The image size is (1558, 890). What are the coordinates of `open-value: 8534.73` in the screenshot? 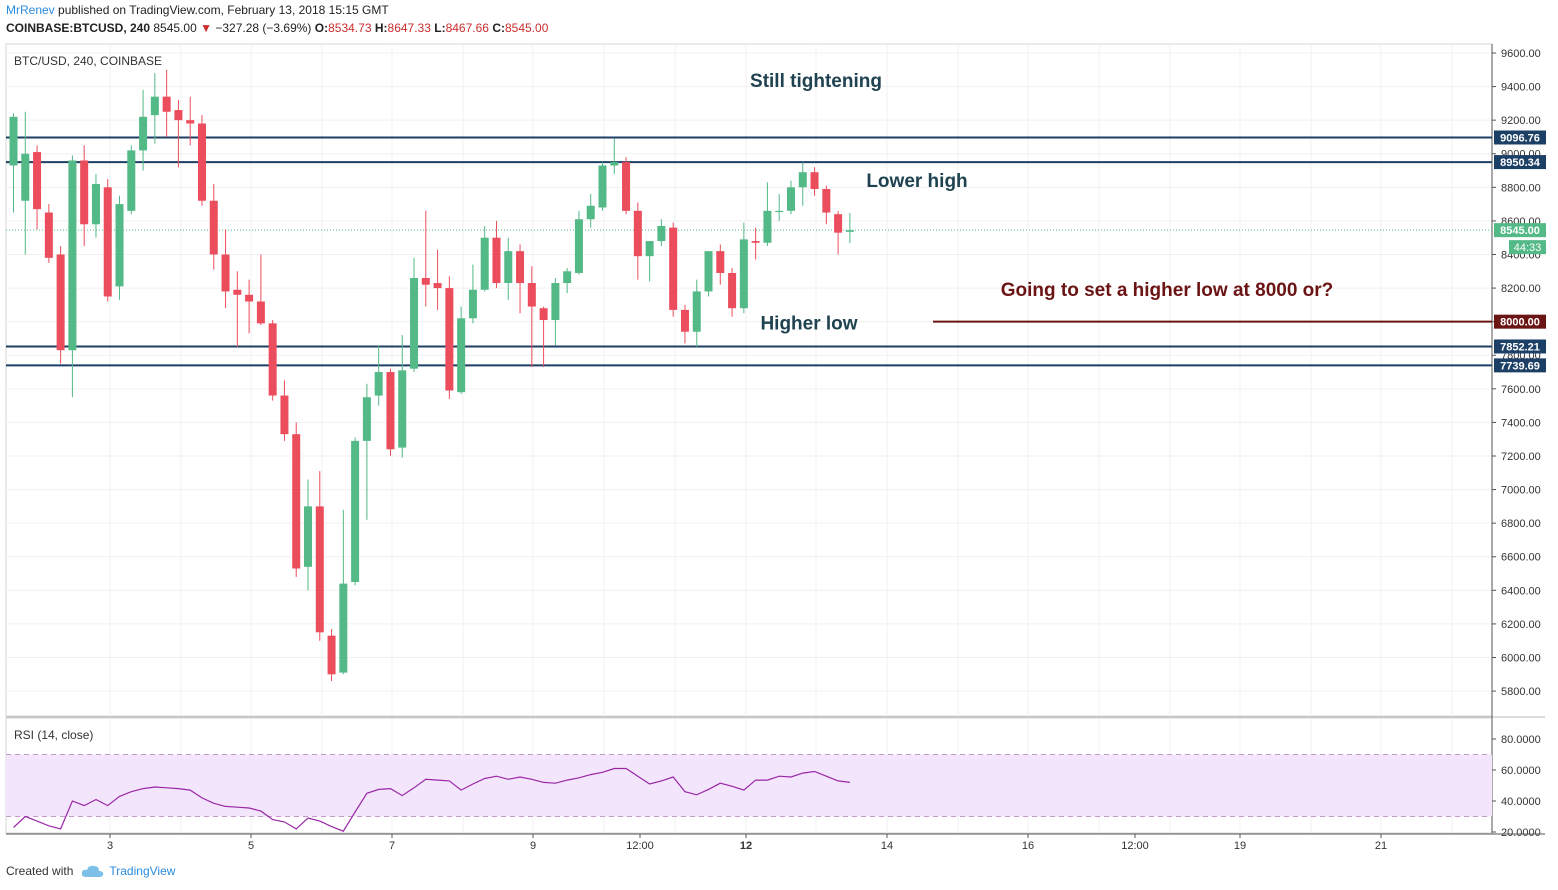 It's located at (350, 28).